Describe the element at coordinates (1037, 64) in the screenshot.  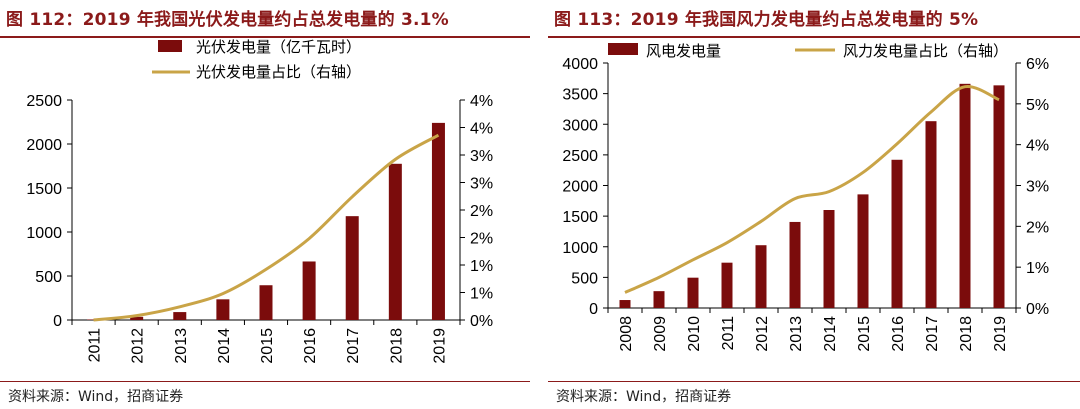
I see `right-tick-label: 6%` at that location.